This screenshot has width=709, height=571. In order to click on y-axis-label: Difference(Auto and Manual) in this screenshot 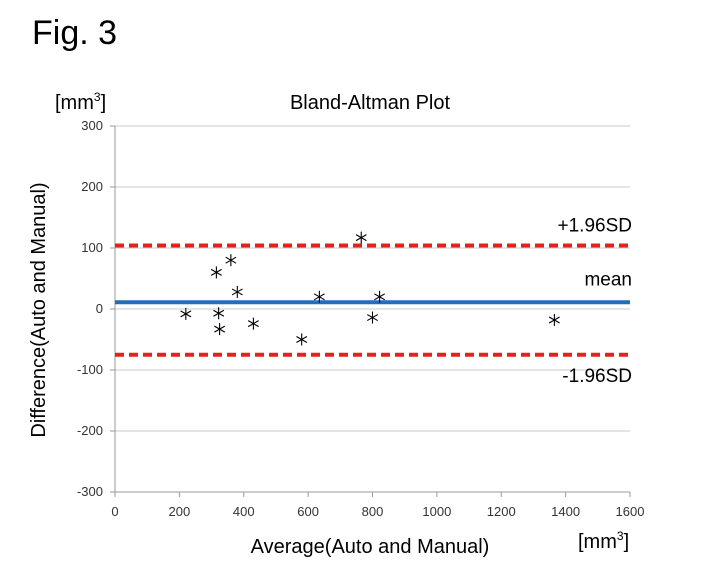, I will do `click(39, 309)`.